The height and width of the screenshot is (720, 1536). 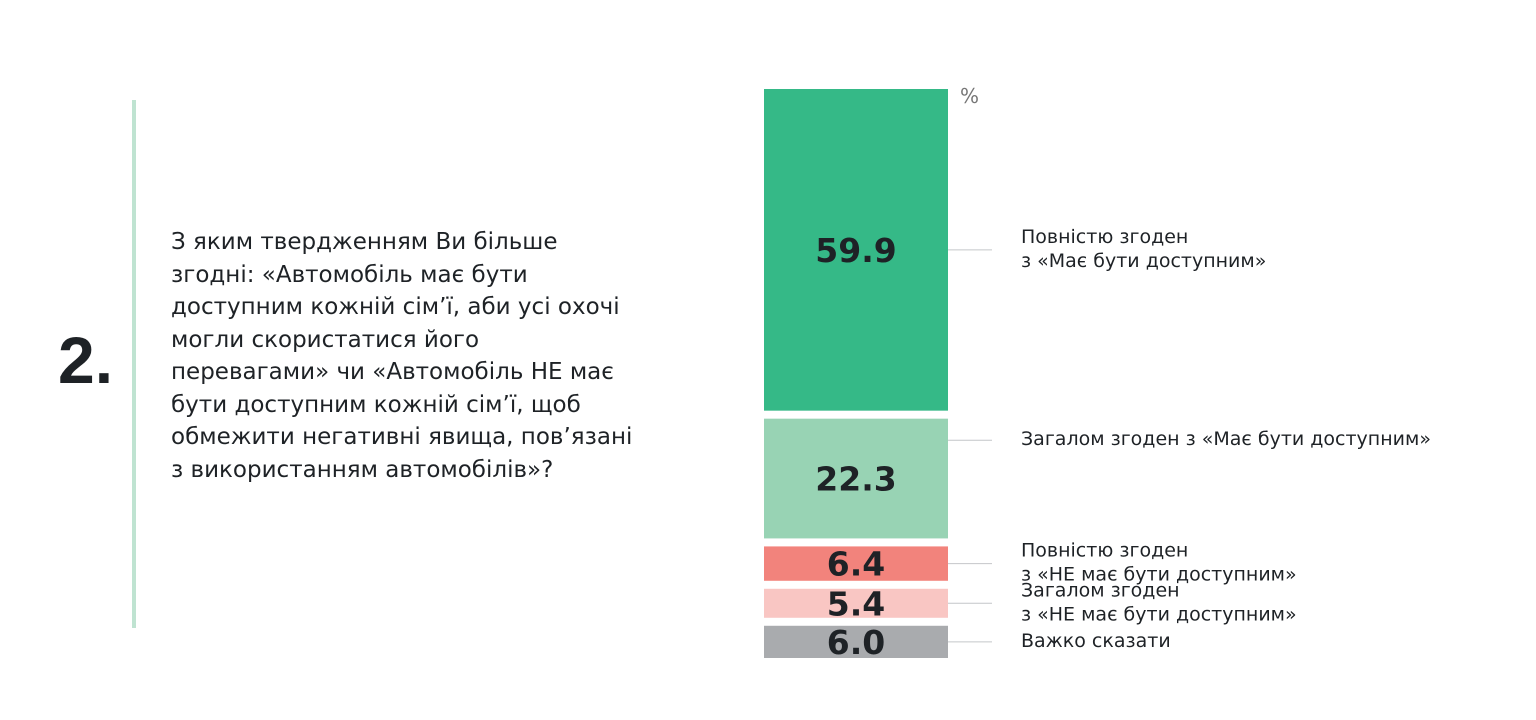 What do you see at coordinates (1143, 261) in the screenshot?
I see `category-label: з «Має бути доступним»` at bounding box center [1143, 261].